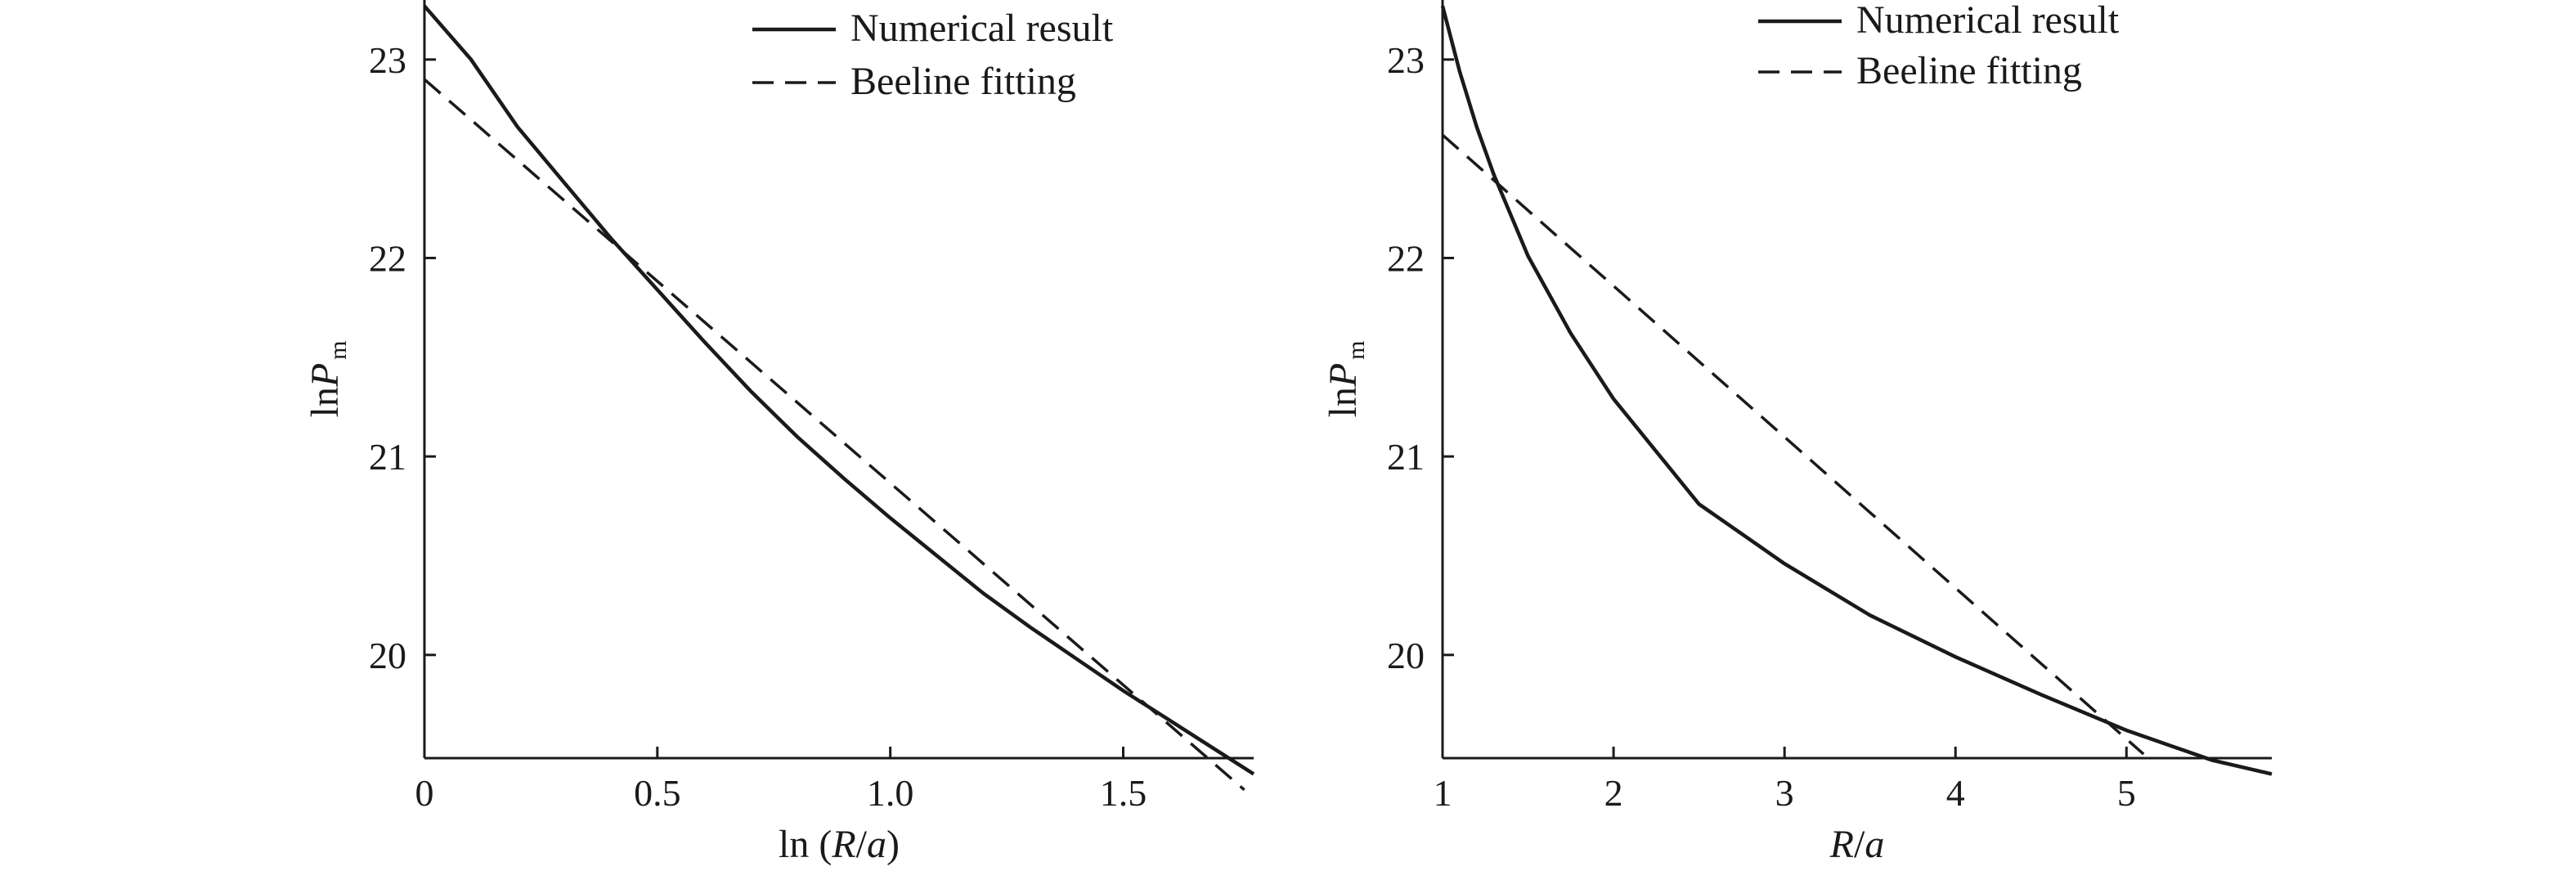  Describe the element at coordinates (1443, 793) in the screenshot. I see `x-tick-label: 1` at that location.